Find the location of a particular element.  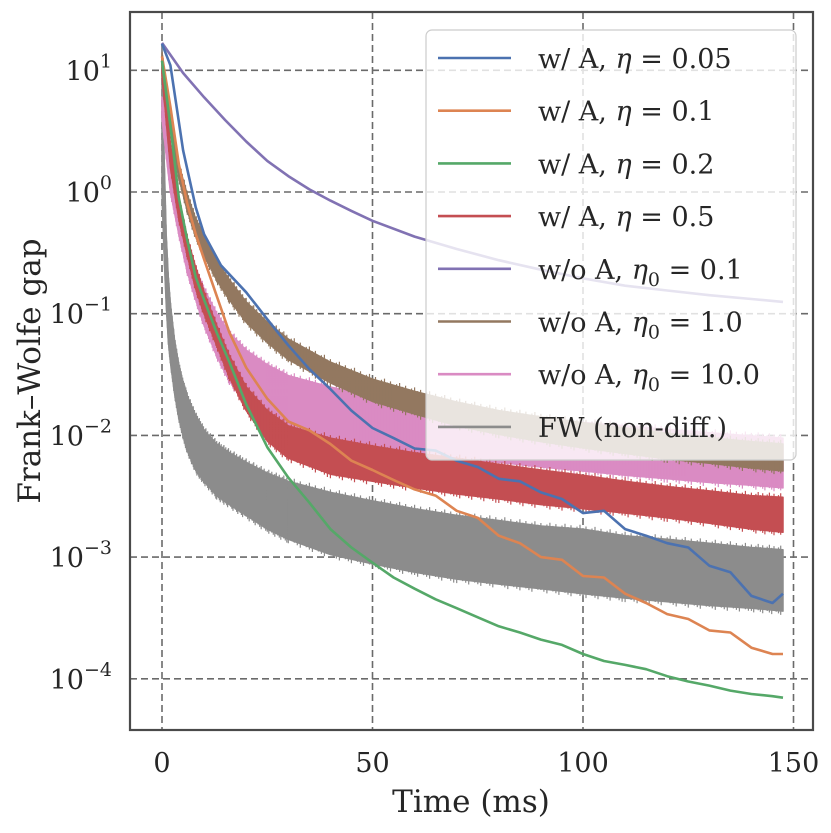

legend-item: w/o A, η0 = 1.0 is located at coordinates (590, 326).